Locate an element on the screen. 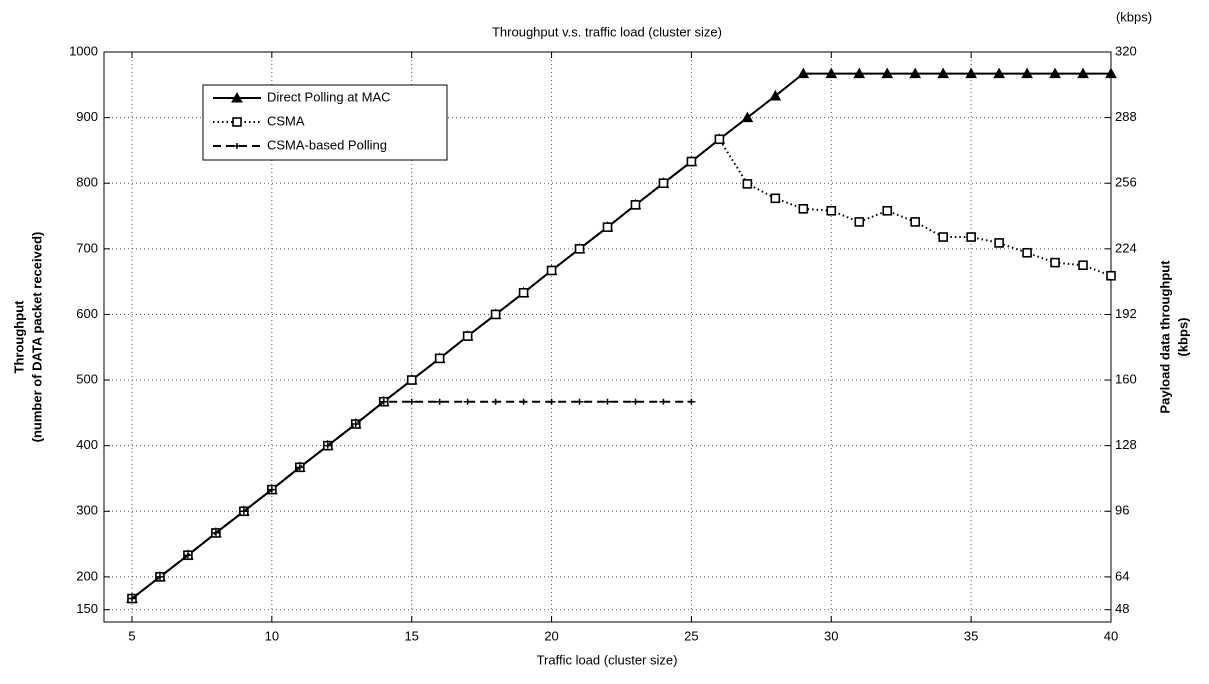 The height and width of the screenshot is (684, 1209). y-axis-label-line: Throughput is located at coordinates (18, 337).